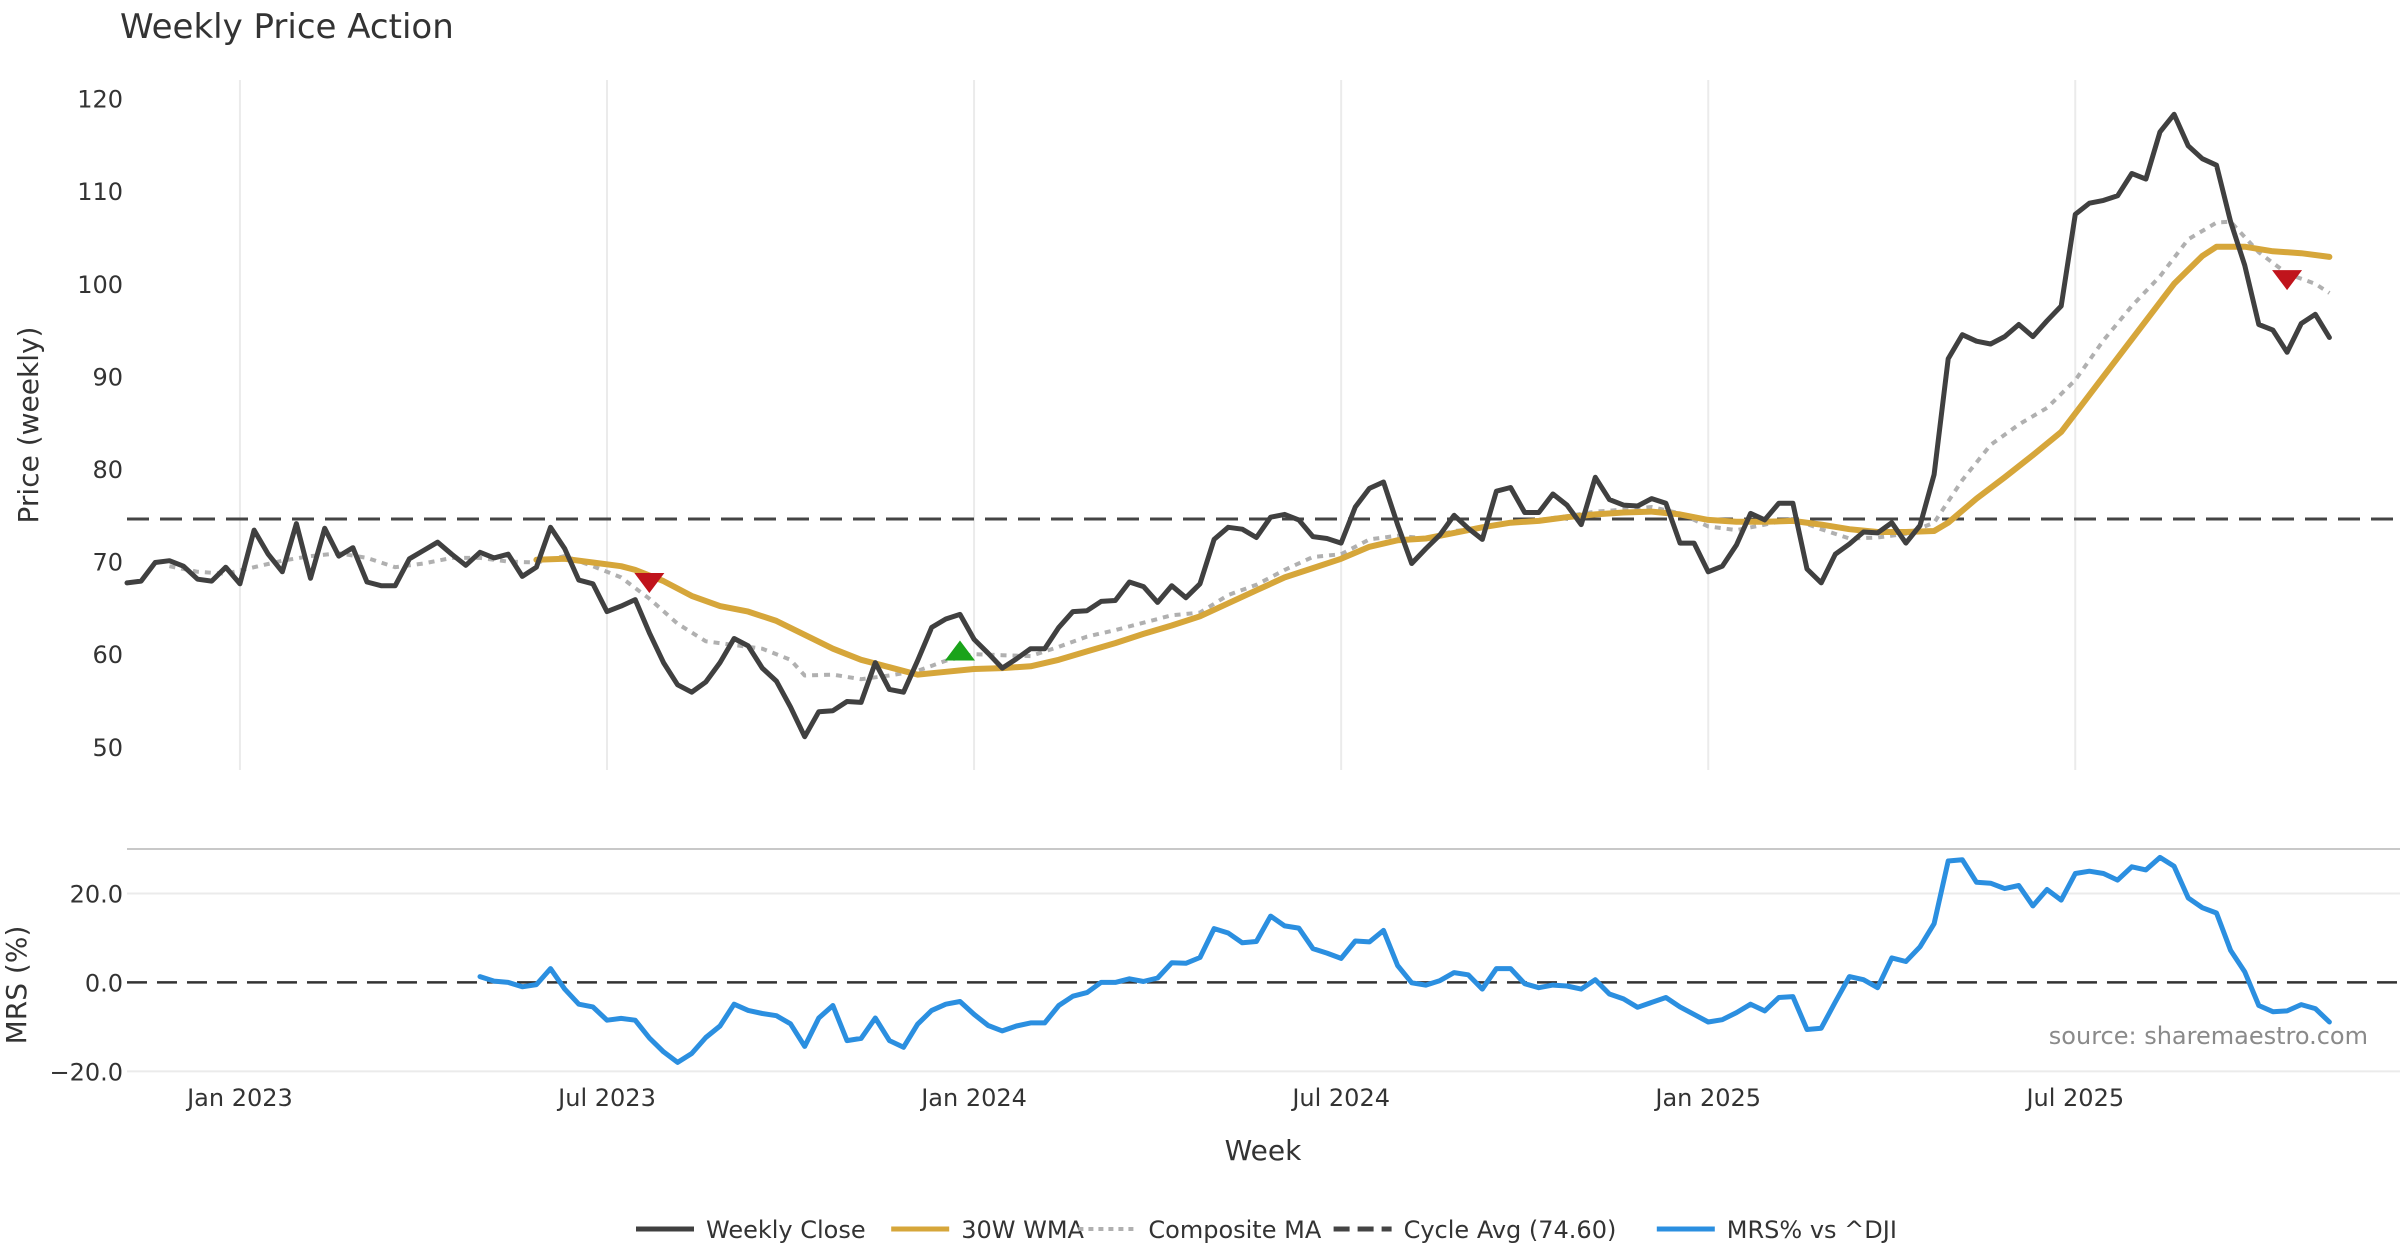 The height and width of the screenshot is (1260, 2400). What do you see at coordinates (786, 1230) in the screenshot?
I see `legend-label: Weekly Close` at bounding box center [786, 1230].